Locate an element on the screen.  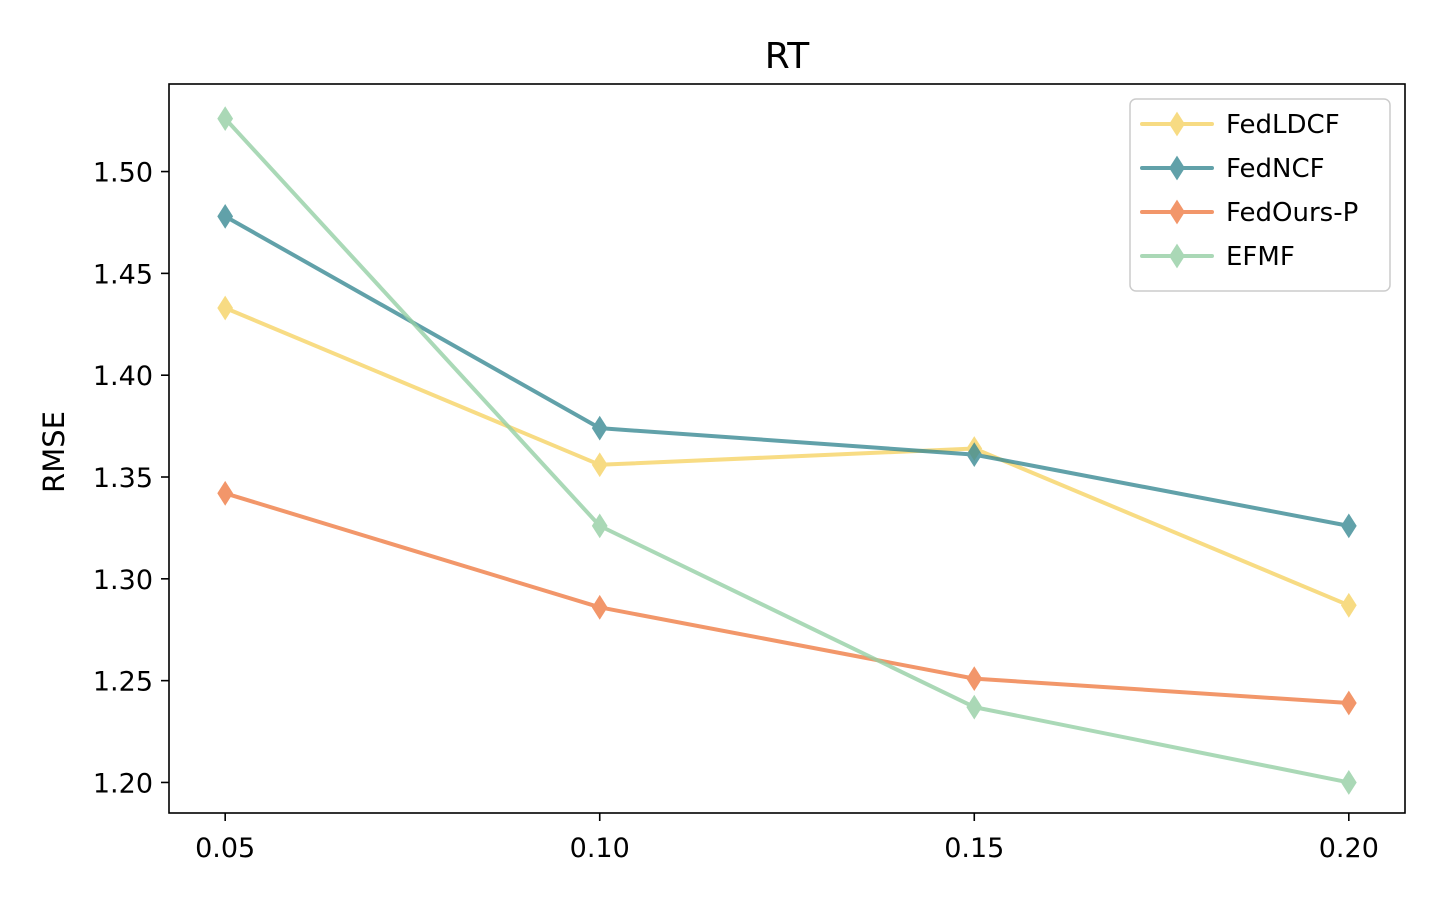
y-tick-label: 1.50 is located at coordinates (123, 173).